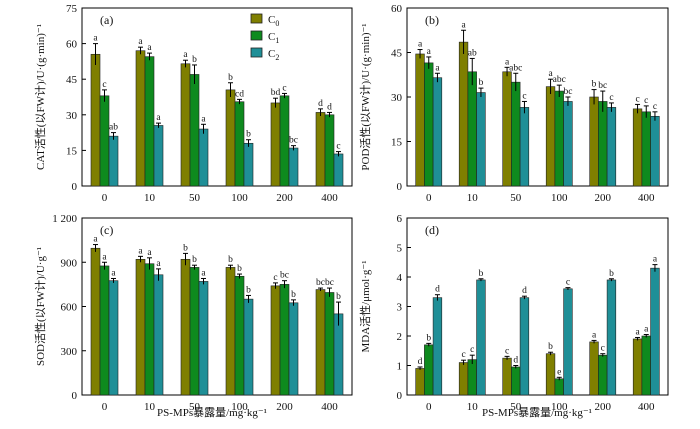  Describe the element at coordinates (559, 407) in the screenshot. I see `x-tick-label-mda: 100` at that location.